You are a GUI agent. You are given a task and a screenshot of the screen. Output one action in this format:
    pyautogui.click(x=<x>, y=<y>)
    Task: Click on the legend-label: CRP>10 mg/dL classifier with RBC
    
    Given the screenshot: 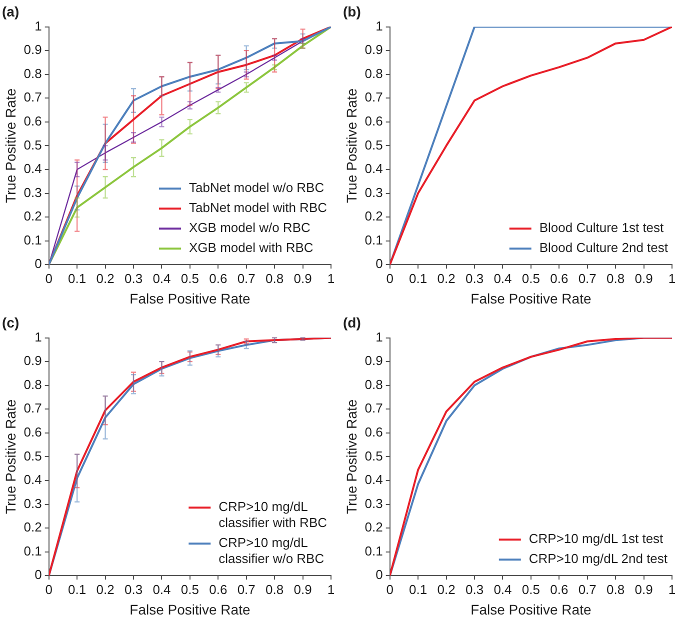 What is the action you would take?
    pyautogui.click(x=273, y=514)
    